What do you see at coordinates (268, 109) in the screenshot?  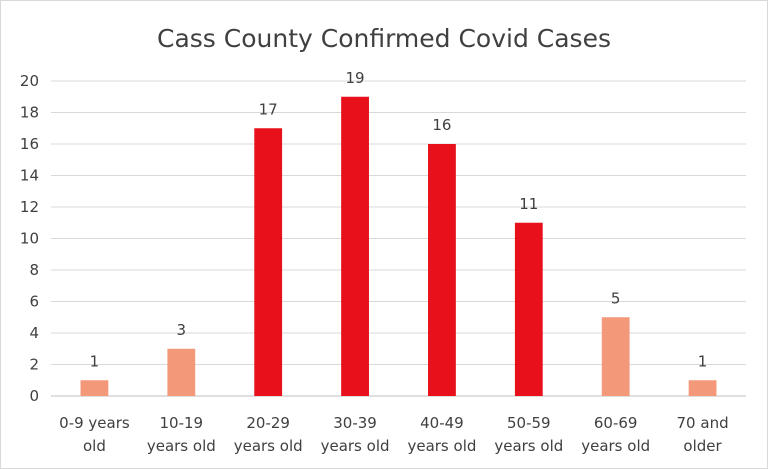 I see `data-label: 17` at bounding box center [268, 109].